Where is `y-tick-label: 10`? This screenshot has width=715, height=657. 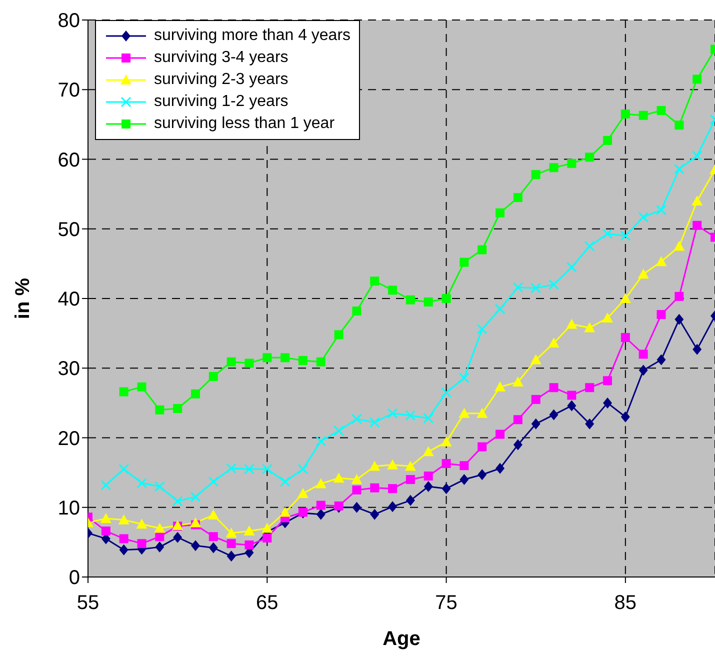
y-tick-label: 10 is located at coordinates (69, 508).